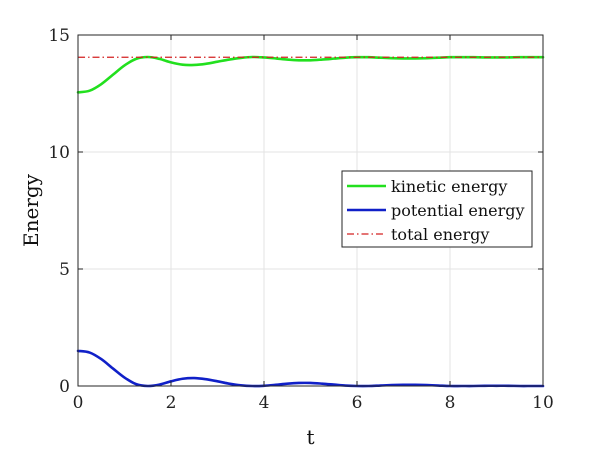 The image size is (600, 450). Describe the element at coordinates (449, 186) in the screenshot. I see `legend-label: kinetic energy` at that location.